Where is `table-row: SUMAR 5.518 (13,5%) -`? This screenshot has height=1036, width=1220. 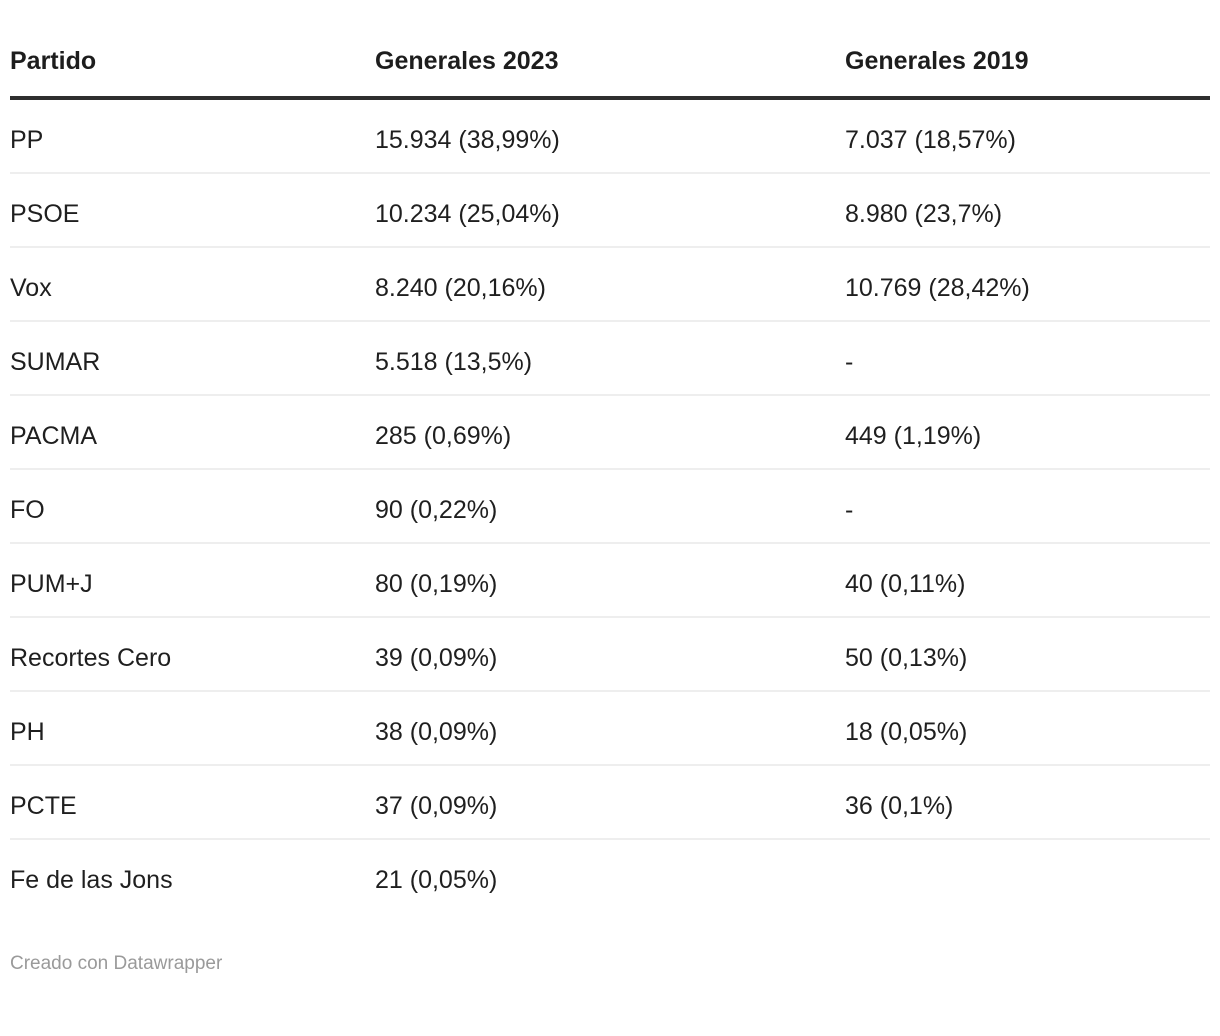 table-row: SUMAR 5.518 (13,5%) - is located at coordinates (610, 358).